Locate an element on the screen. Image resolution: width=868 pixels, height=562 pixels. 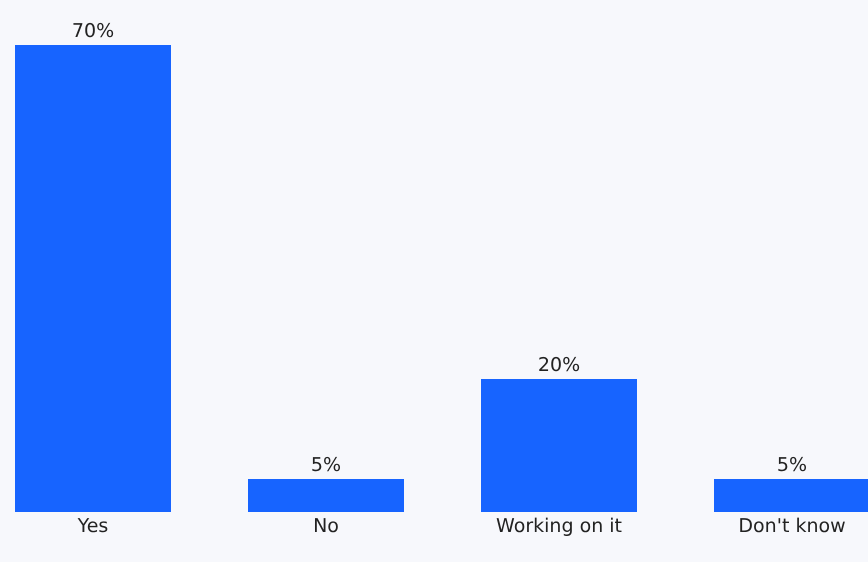
x-tick-label: Yes is located at coordinates (92, 526).